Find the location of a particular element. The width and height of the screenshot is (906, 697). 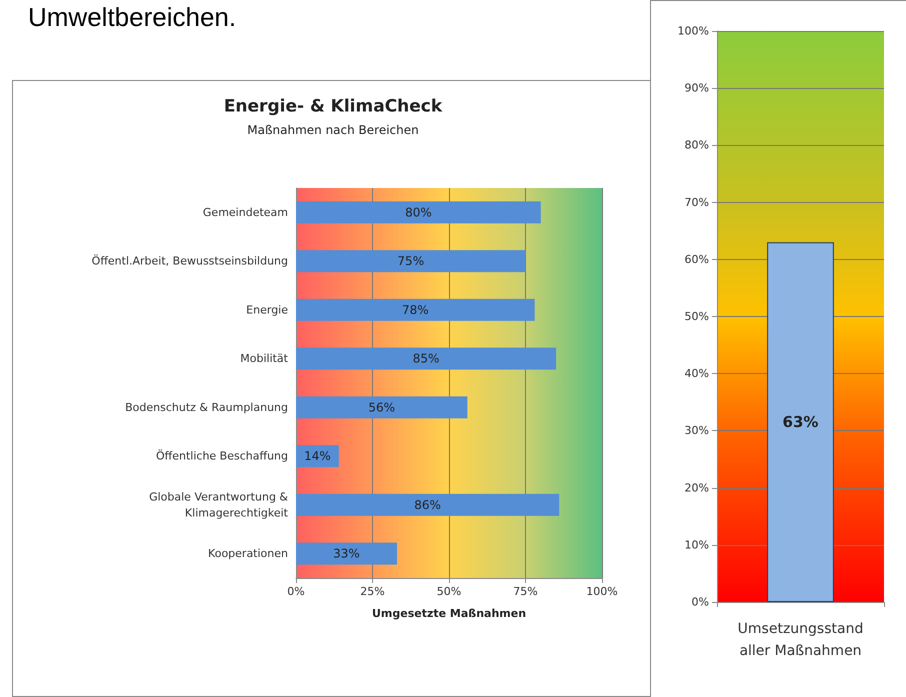

data-label: 86% is located at coordinates (427, 505).